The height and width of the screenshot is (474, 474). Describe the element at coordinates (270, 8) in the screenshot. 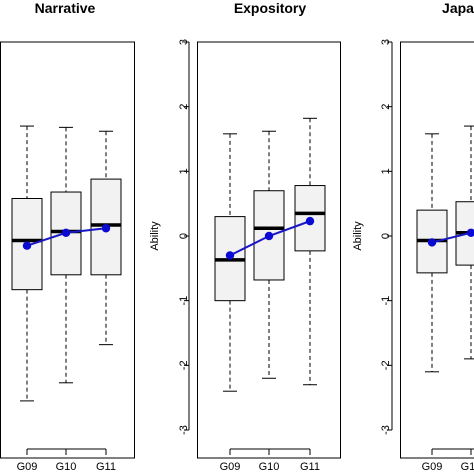

I see `panel-title-expository: Expository` at that location.